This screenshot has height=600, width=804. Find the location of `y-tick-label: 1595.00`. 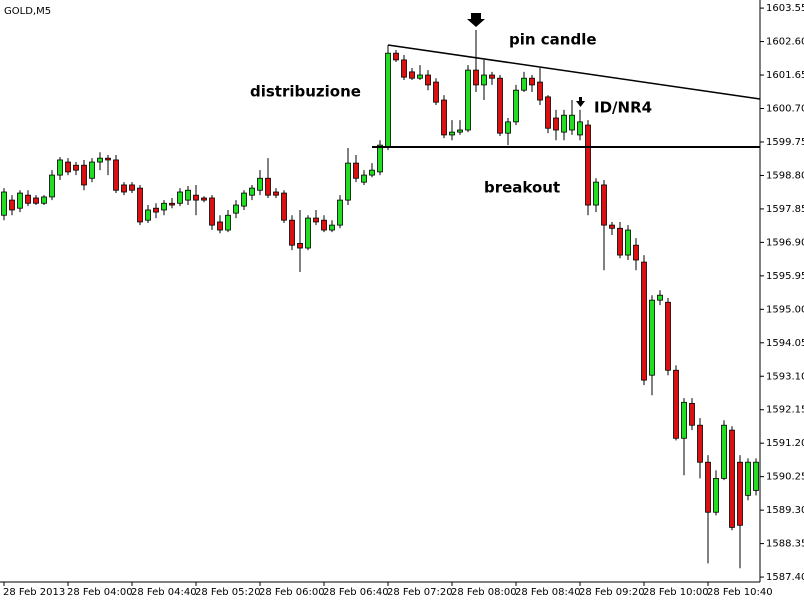

y-tick-label: 1595.00 is located at coordinates (785, 309).